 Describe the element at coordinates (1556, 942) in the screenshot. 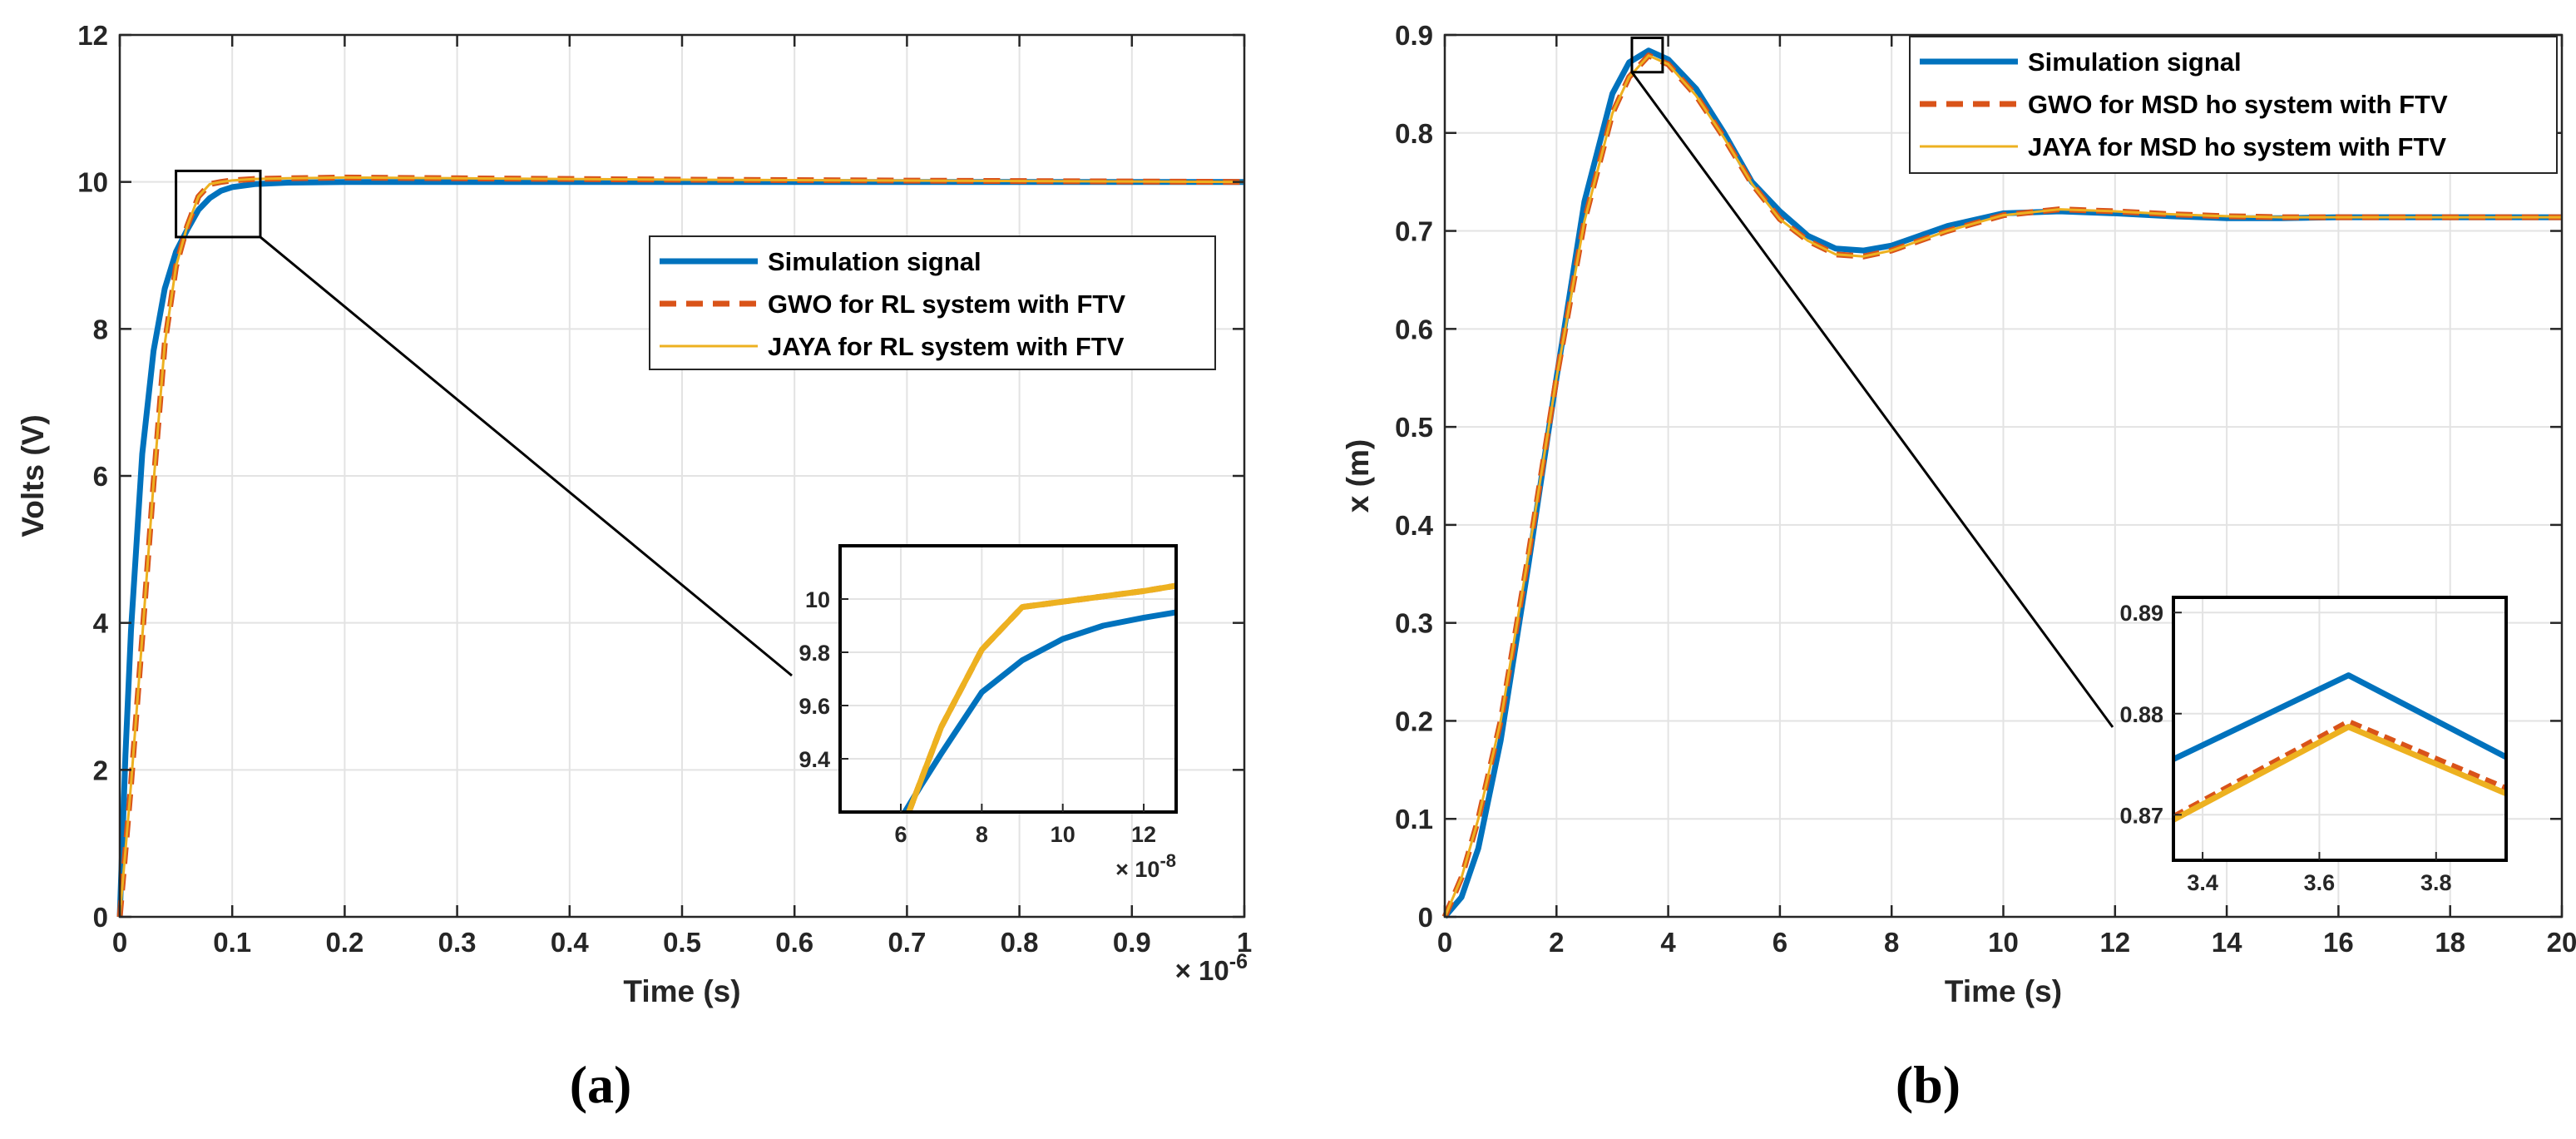

I see `x-tick-label: 2` at that location.